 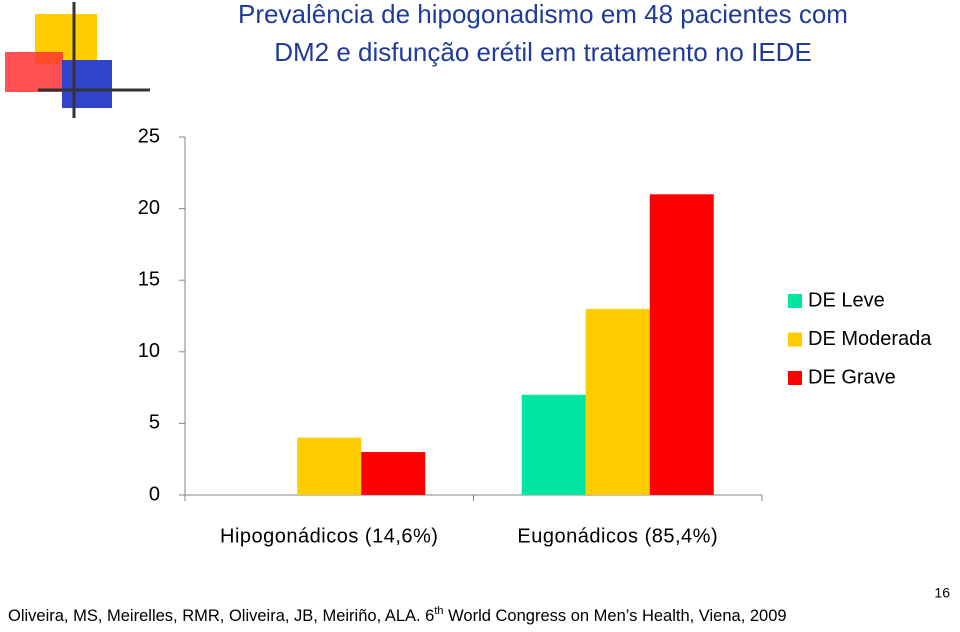 What do you see at coordinates (870, 339) in the screenshot?
I see `legend-label: DE Moderada` at bounding box center [870, 339].